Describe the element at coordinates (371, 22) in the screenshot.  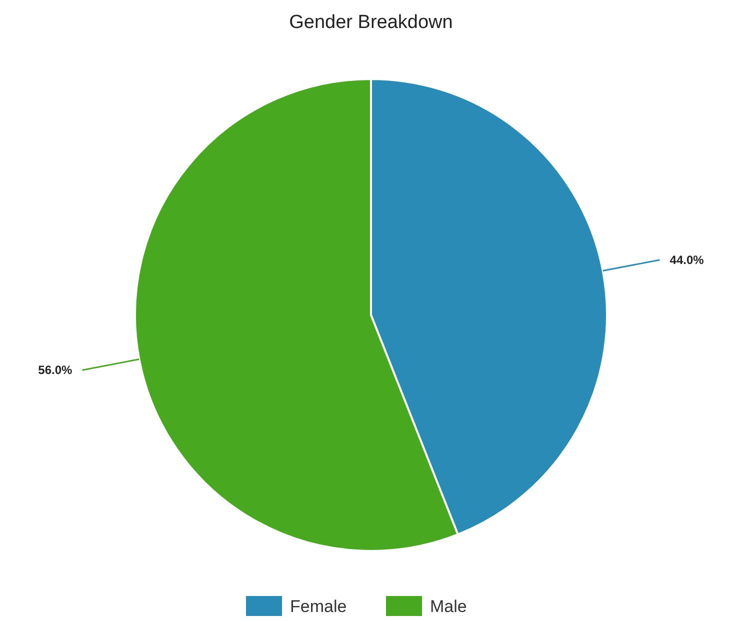
I see `chart-title: Gender Breakdown` at that location.